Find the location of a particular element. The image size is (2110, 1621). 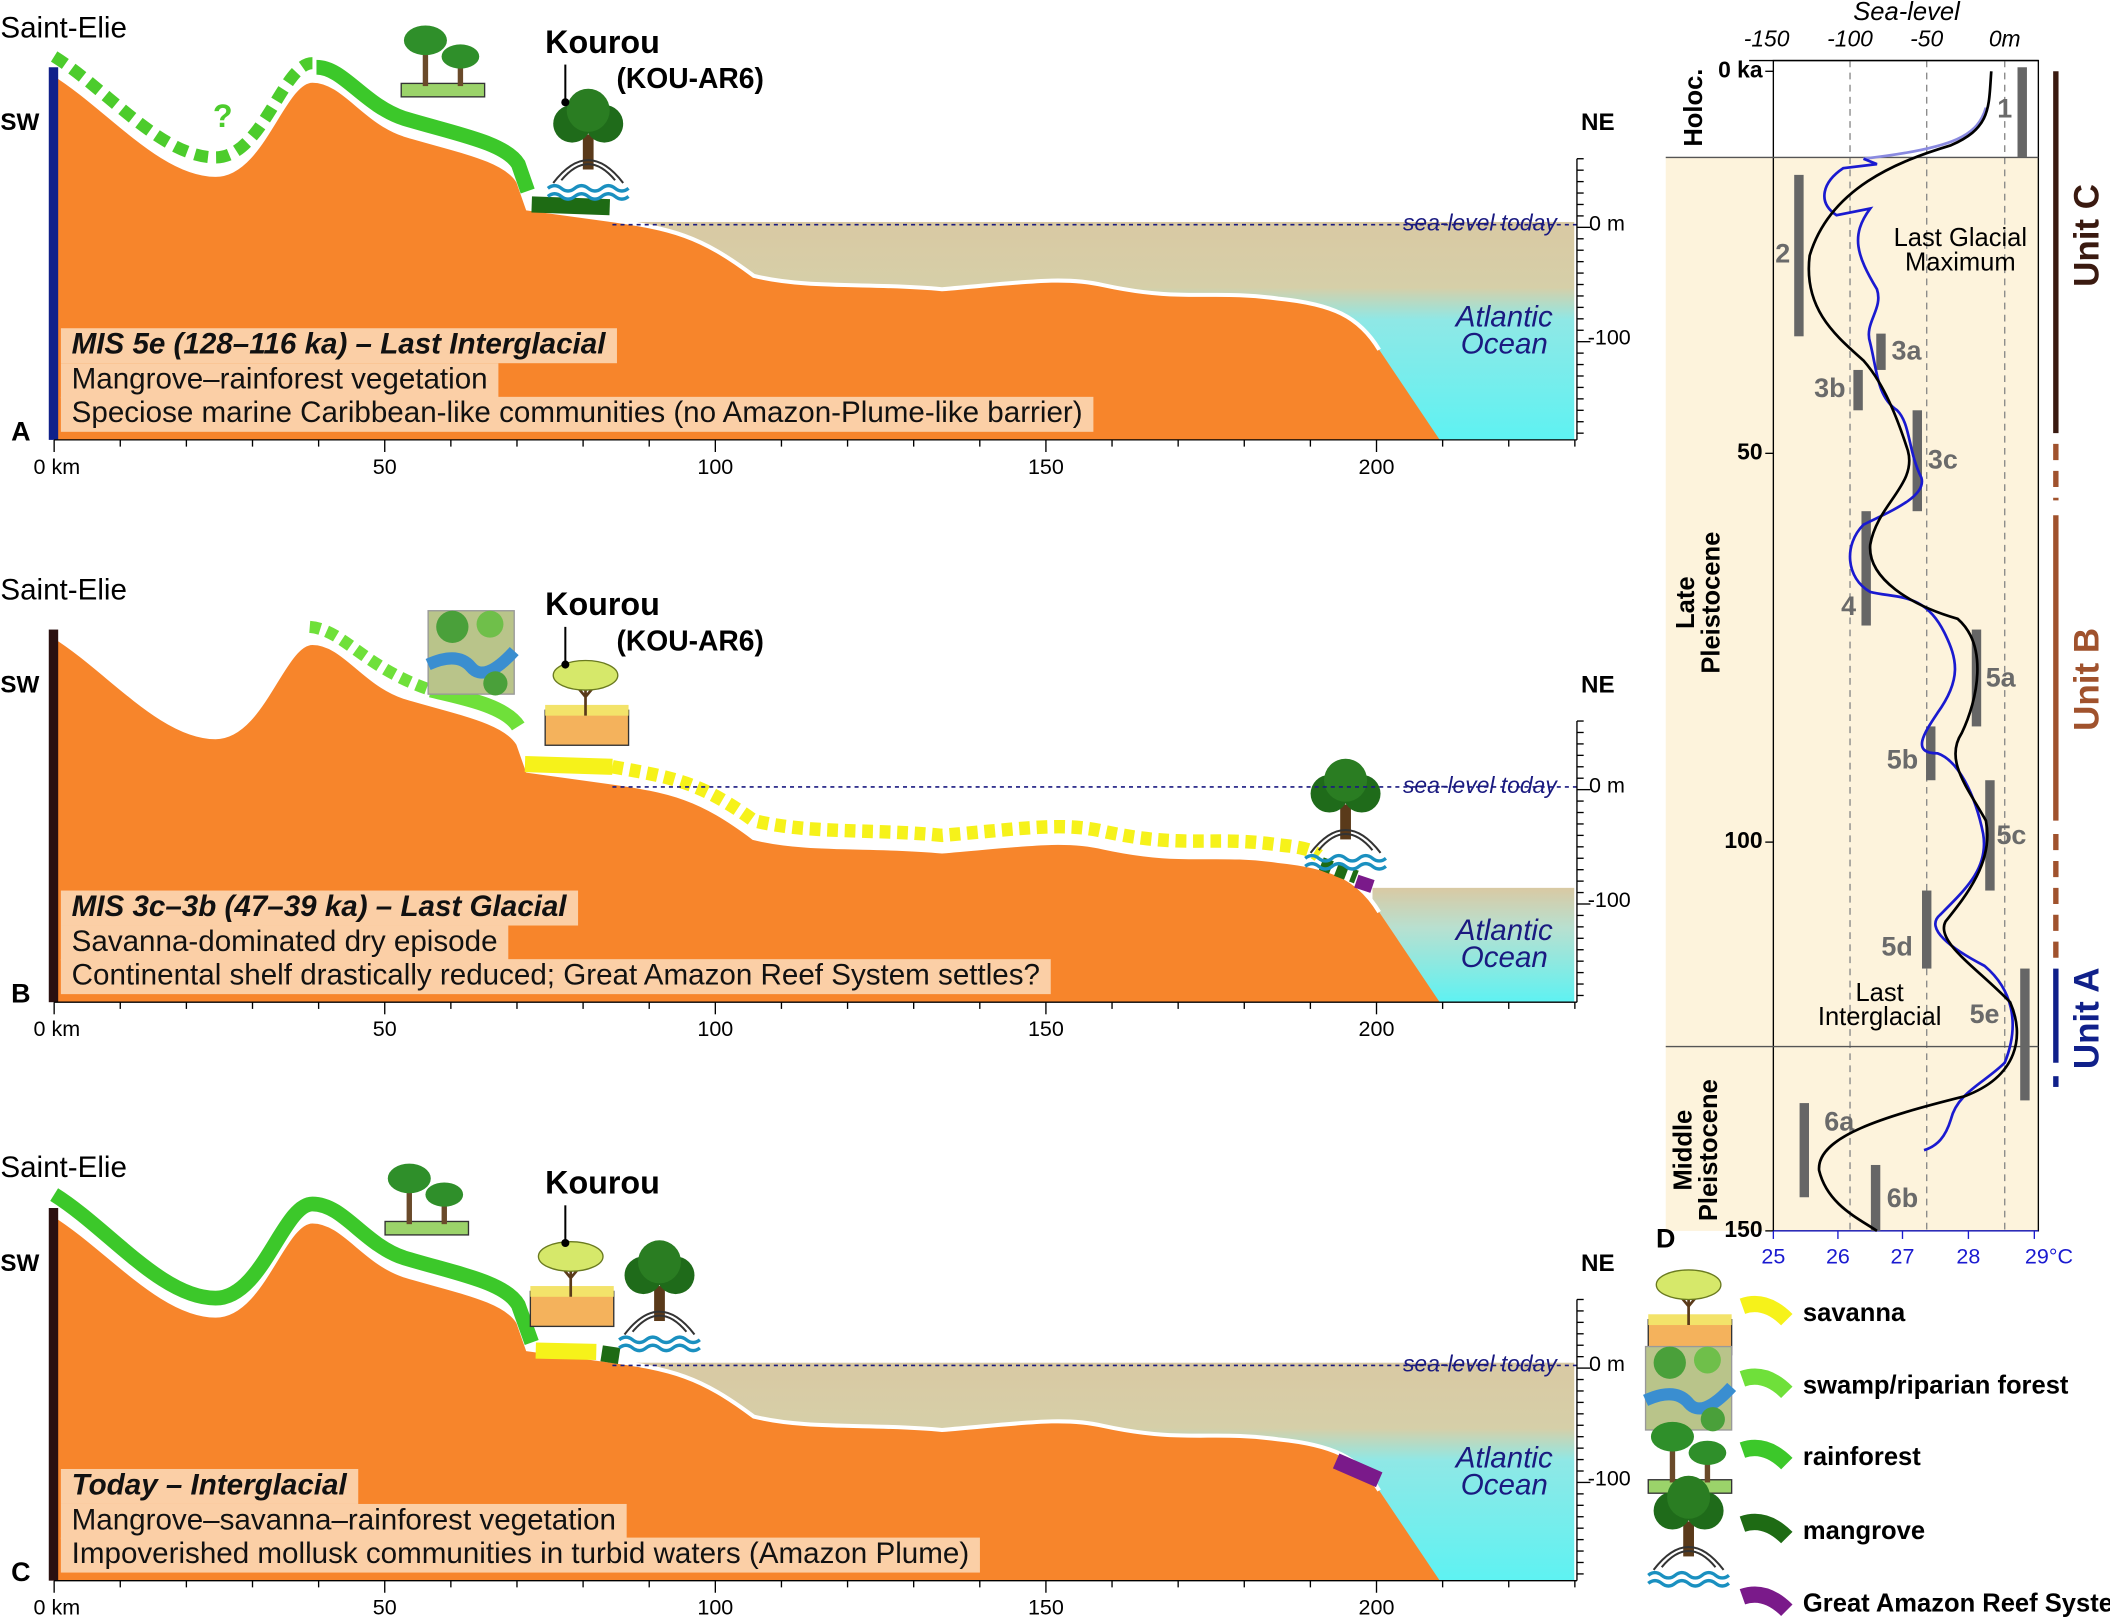

caption-line: MIS 5e (128–116 ka) – Last Interglacial is located at coordinates (339, 344).